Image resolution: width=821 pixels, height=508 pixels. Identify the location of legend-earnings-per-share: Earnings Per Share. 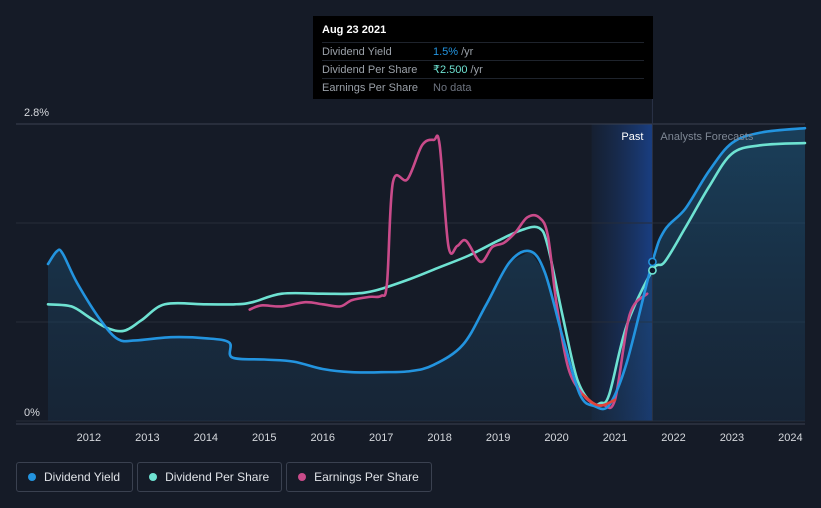
(359, 477).